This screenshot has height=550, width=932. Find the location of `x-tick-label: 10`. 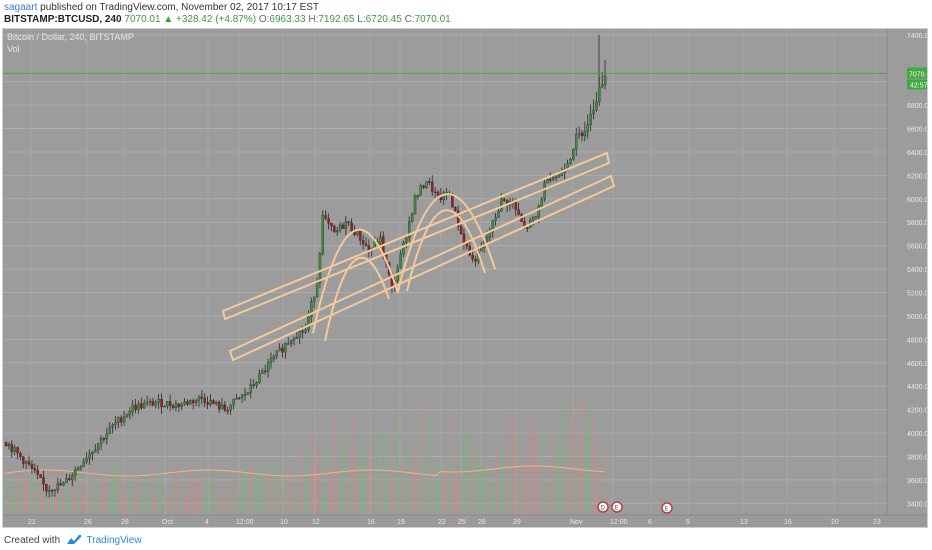

x-tick-label: 10 is located at coordinates (284, 522).